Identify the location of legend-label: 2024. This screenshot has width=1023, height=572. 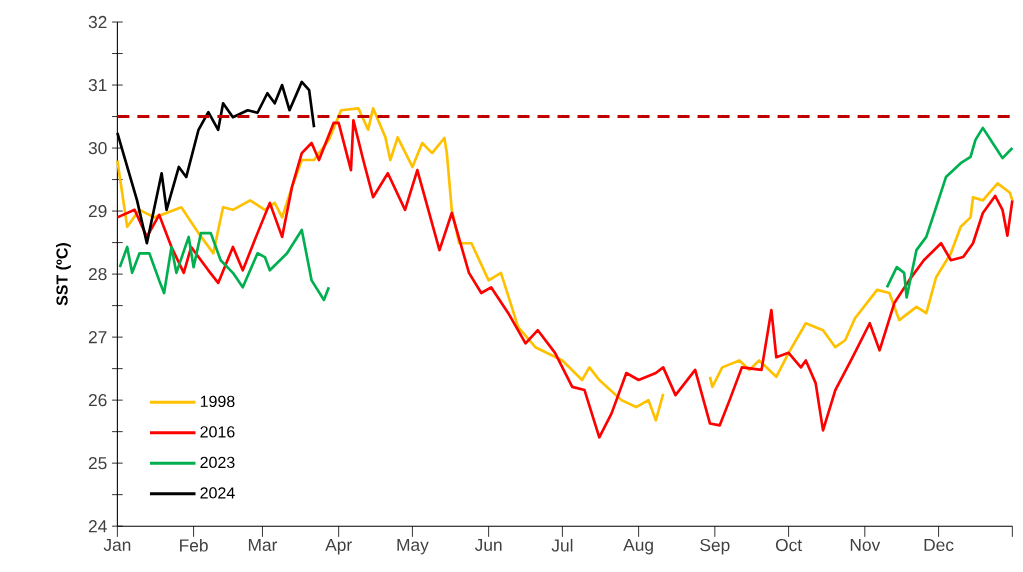
(217, 493).